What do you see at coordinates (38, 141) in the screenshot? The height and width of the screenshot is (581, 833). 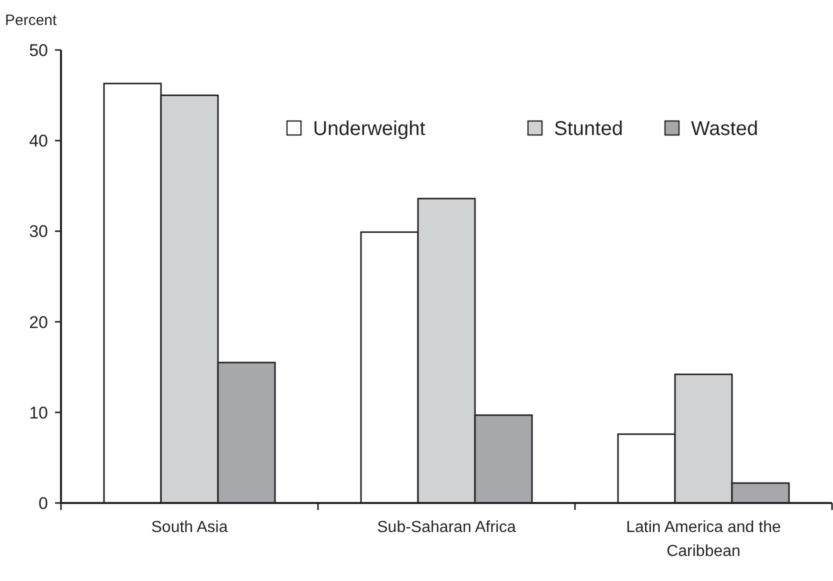 I see `y-tick-label: 40` at bounding box center [38, 141].